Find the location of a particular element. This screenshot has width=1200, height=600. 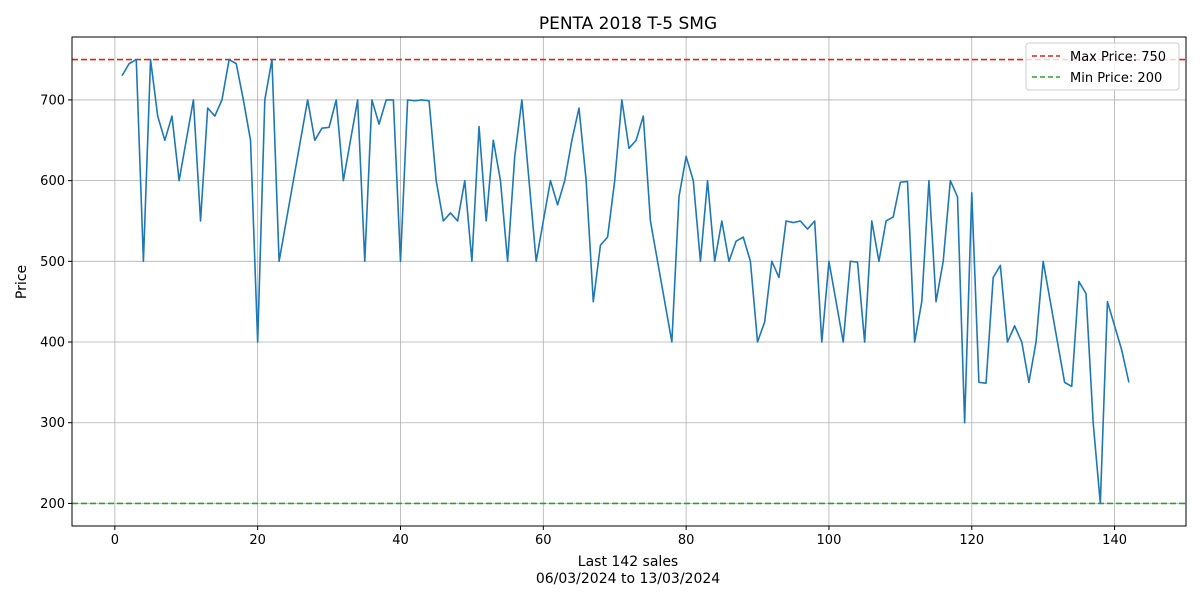

legend-box is located at coordinates (1102, 66).